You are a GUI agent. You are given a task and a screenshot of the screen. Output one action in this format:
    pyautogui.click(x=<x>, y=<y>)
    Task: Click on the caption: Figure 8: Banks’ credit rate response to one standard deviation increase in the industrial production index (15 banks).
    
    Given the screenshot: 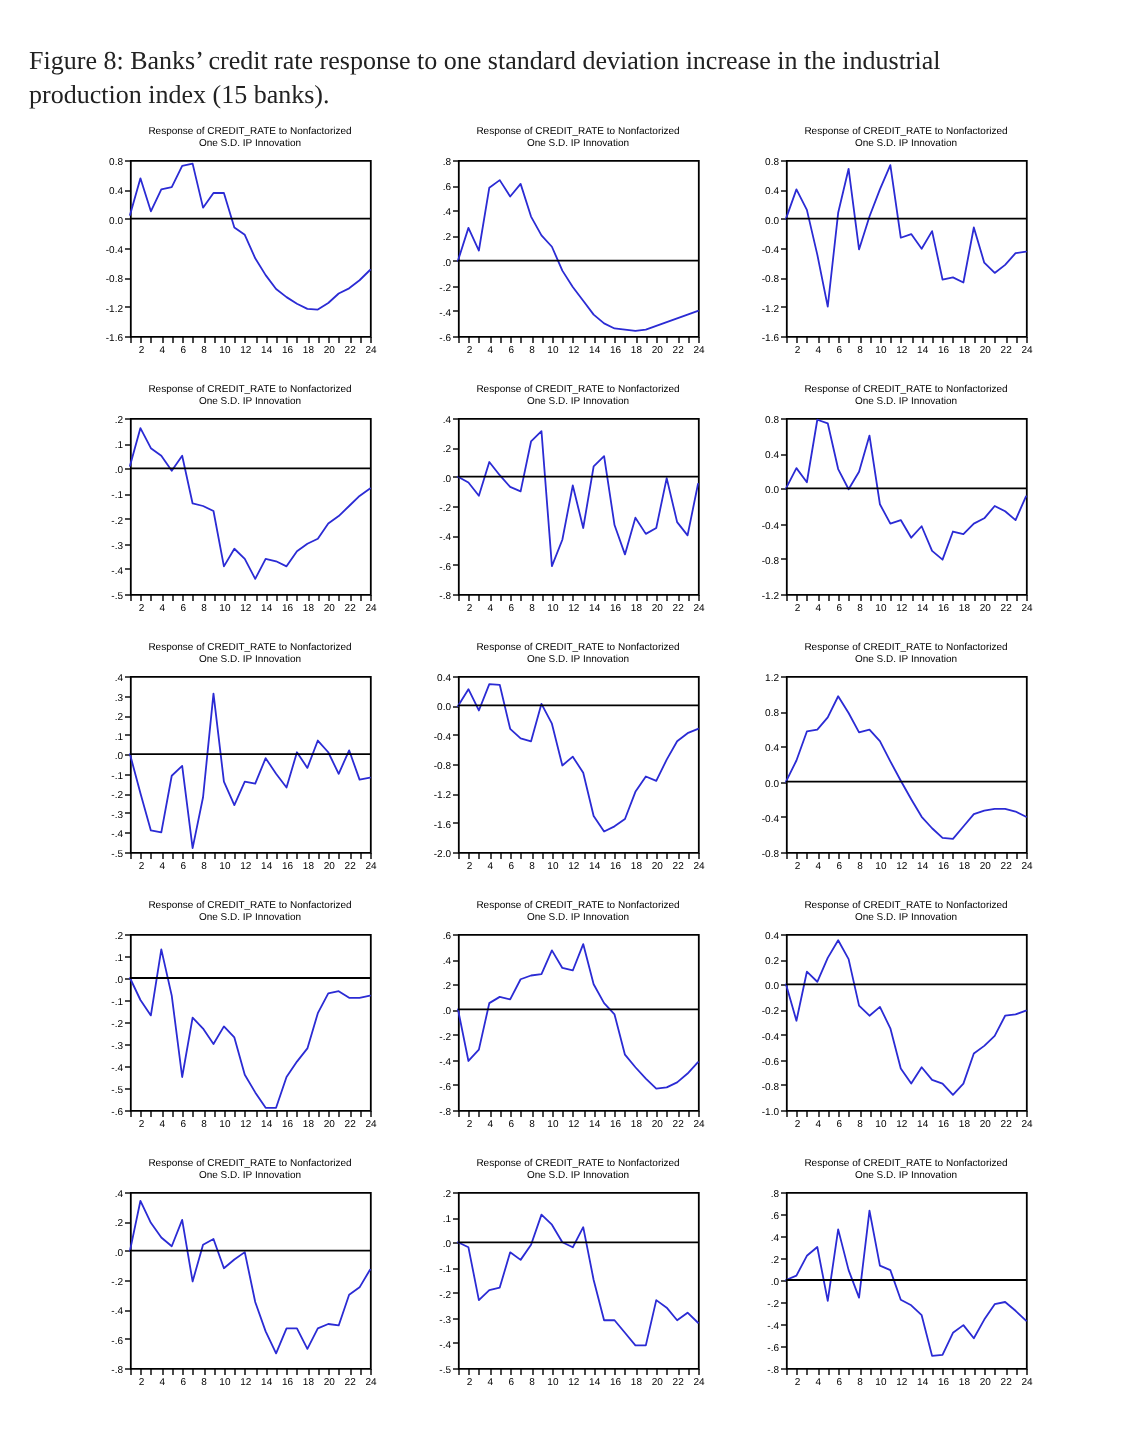 What is the action you would take?
    pyautogui.click(x=485, y=77)
    